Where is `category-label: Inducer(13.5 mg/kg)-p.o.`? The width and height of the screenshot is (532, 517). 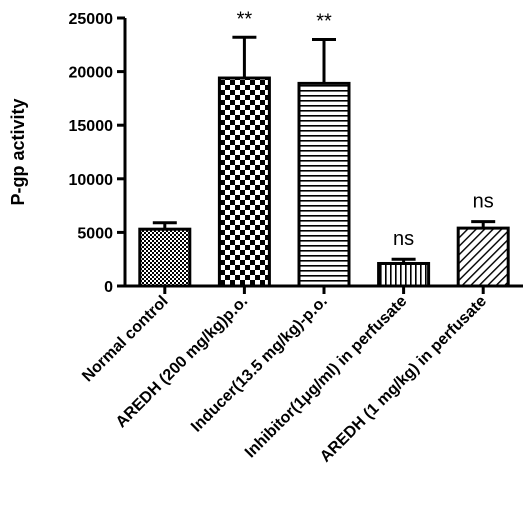
category-label: Inducer(13.5 mg/kg)-p.o. is located at coordinates (259, 364).